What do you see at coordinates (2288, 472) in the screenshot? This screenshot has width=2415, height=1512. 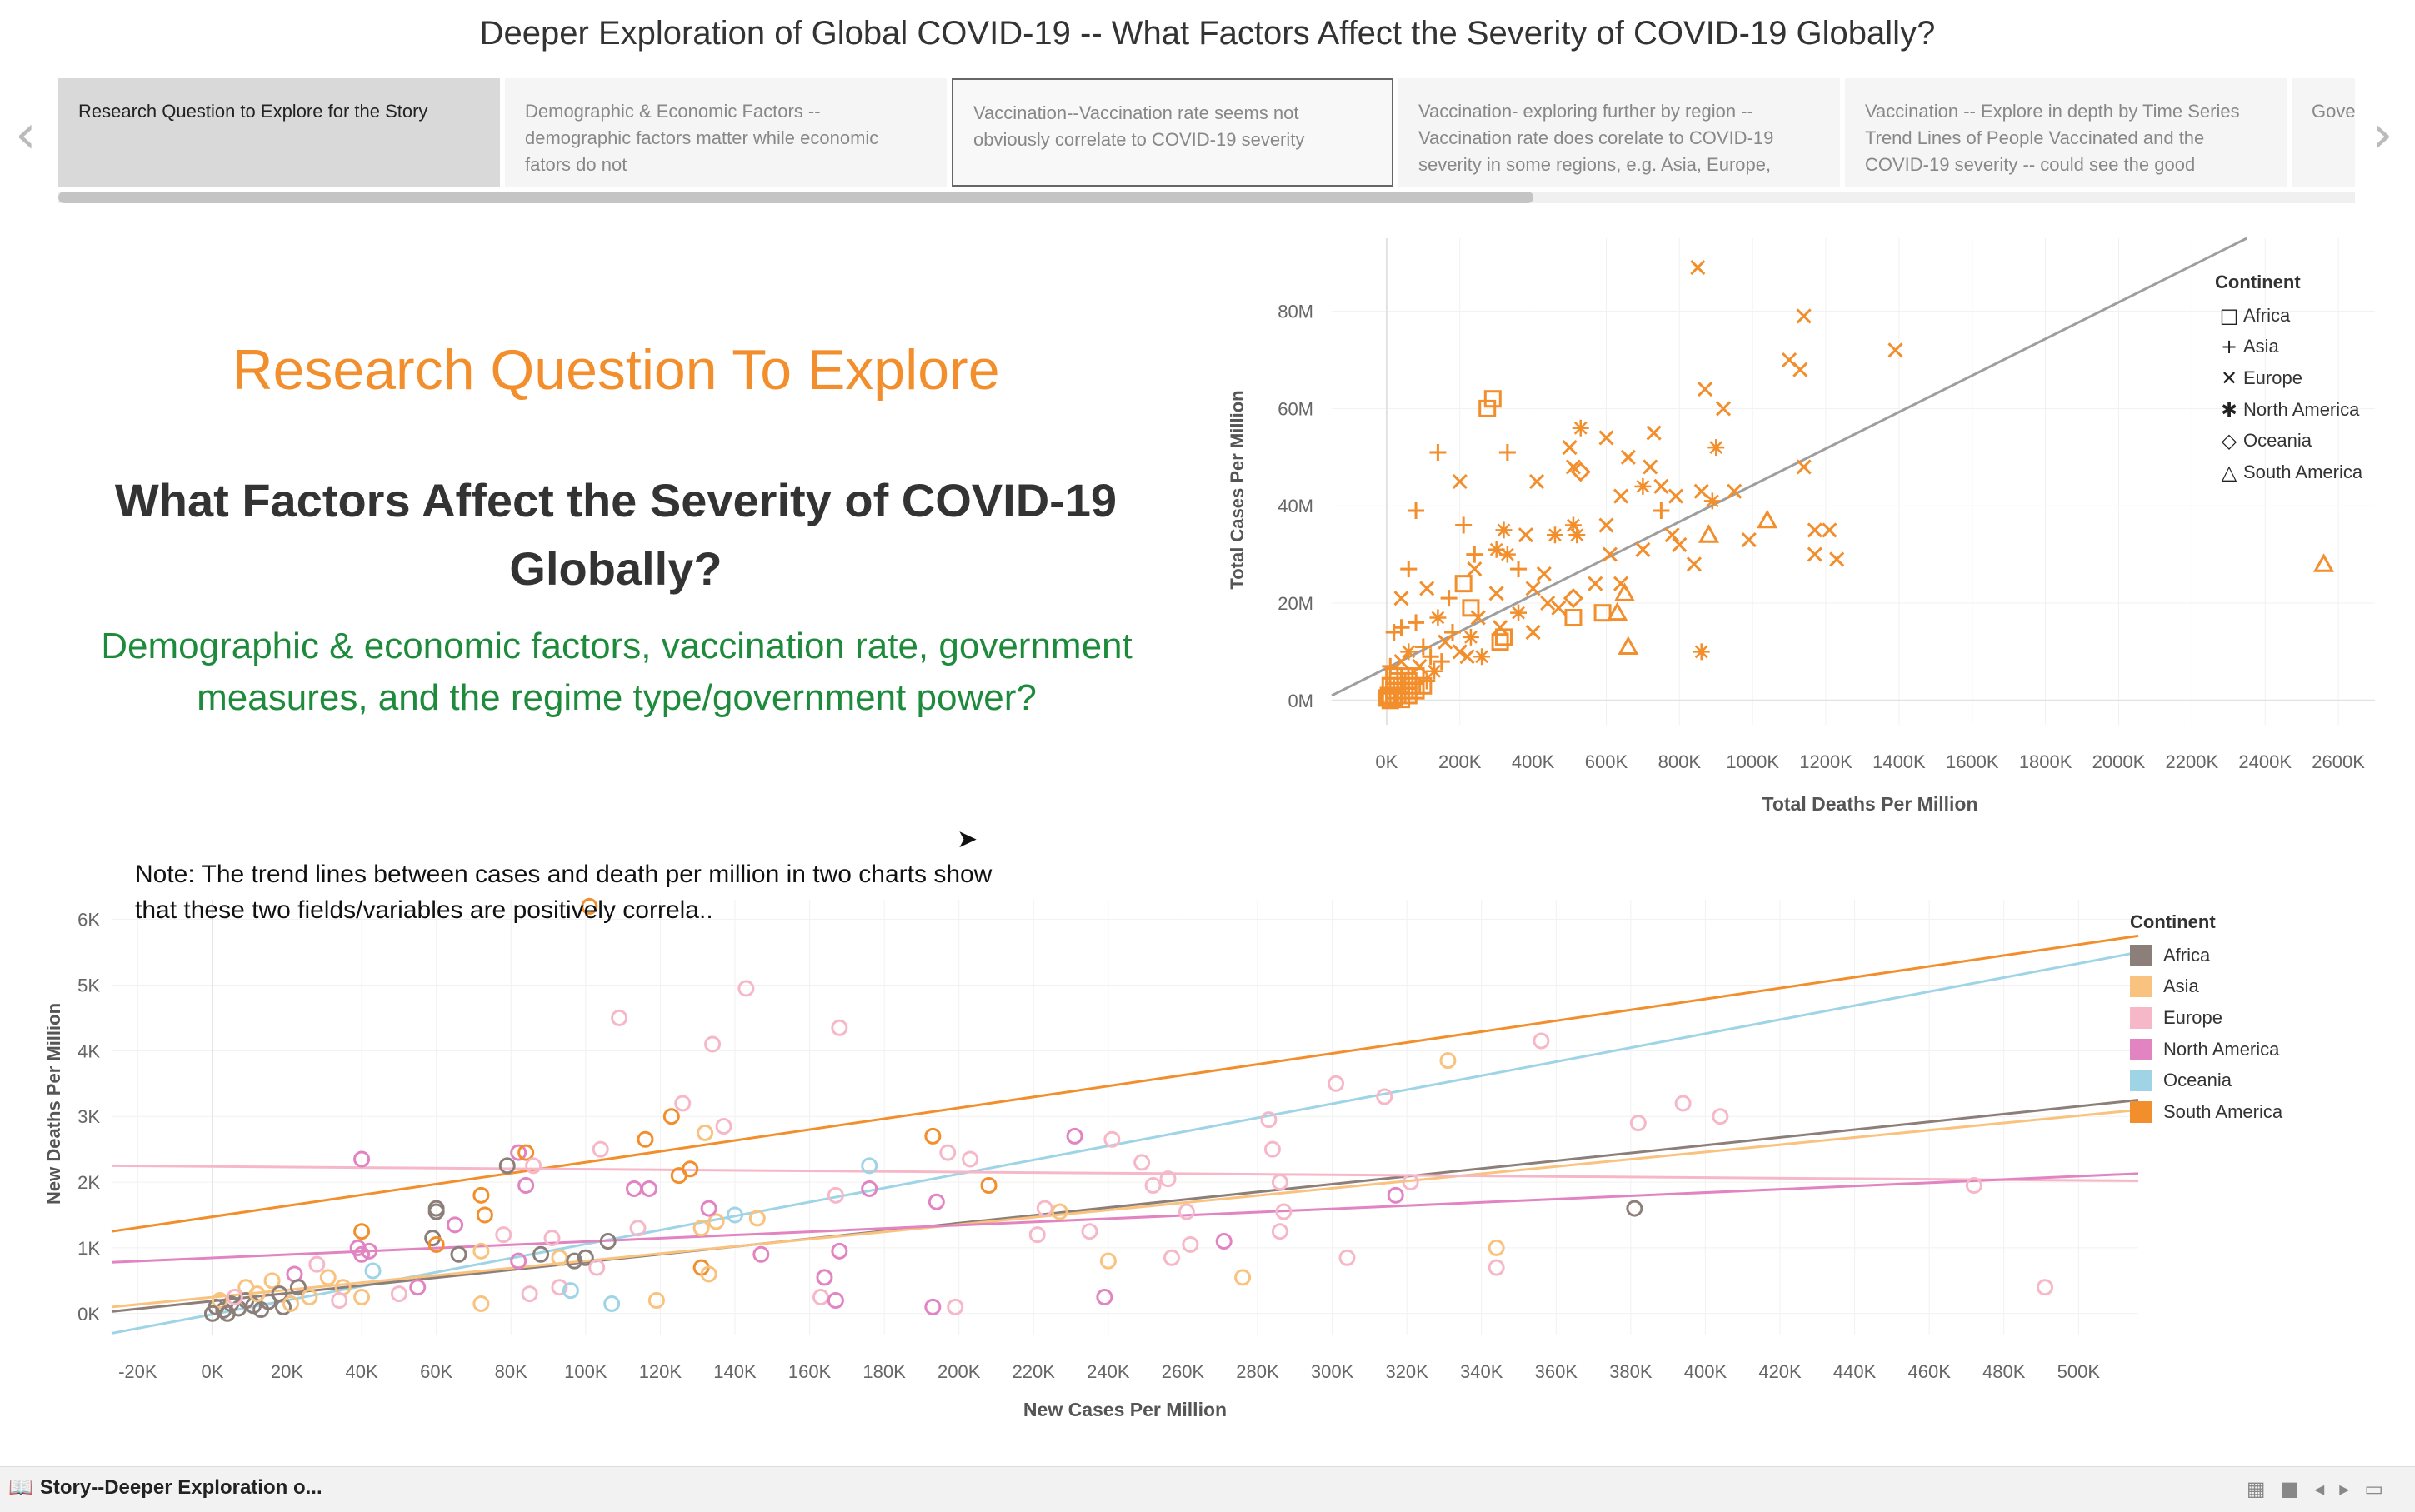 I see `legend-item-south-america: △ South America` at bounding box center [2288, 472].